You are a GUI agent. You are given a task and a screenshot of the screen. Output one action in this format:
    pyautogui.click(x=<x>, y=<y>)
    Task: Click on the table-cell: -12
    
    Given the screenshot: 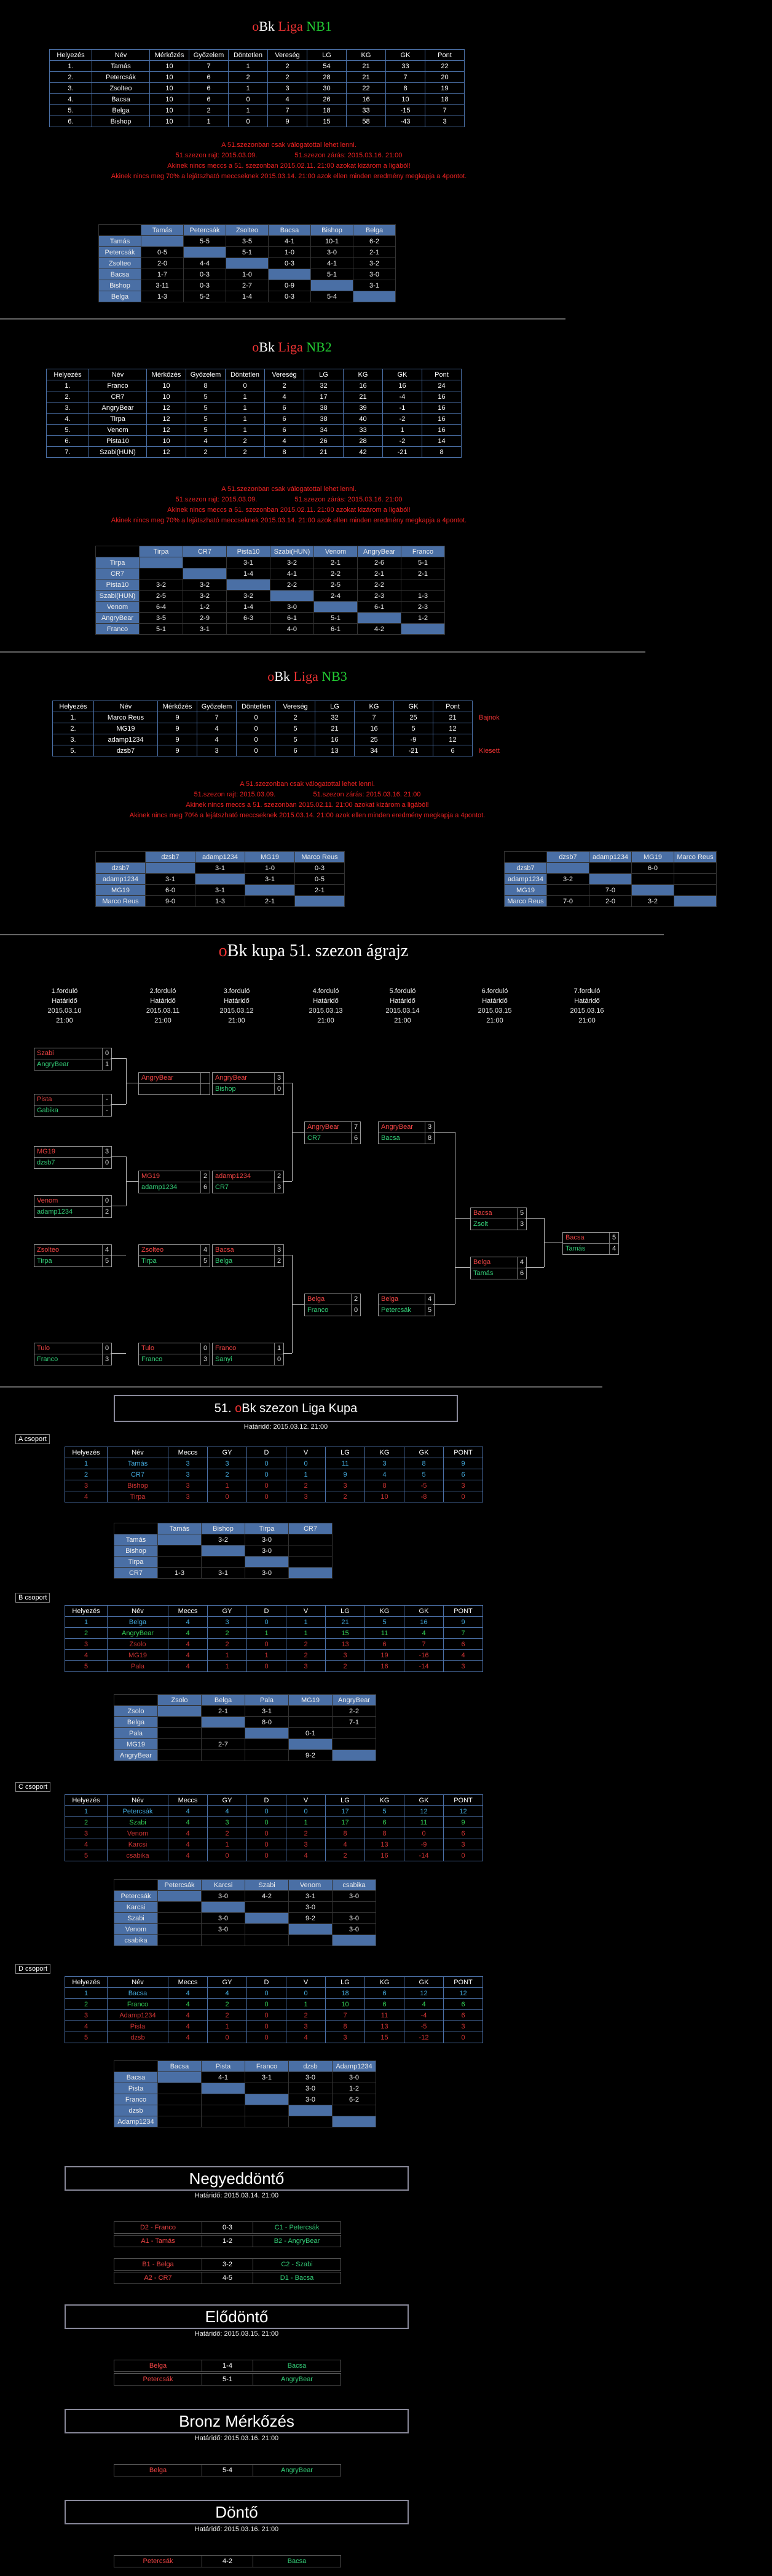 What is the action you would take?
    pyautogui.click(x=424, y=2037)
    